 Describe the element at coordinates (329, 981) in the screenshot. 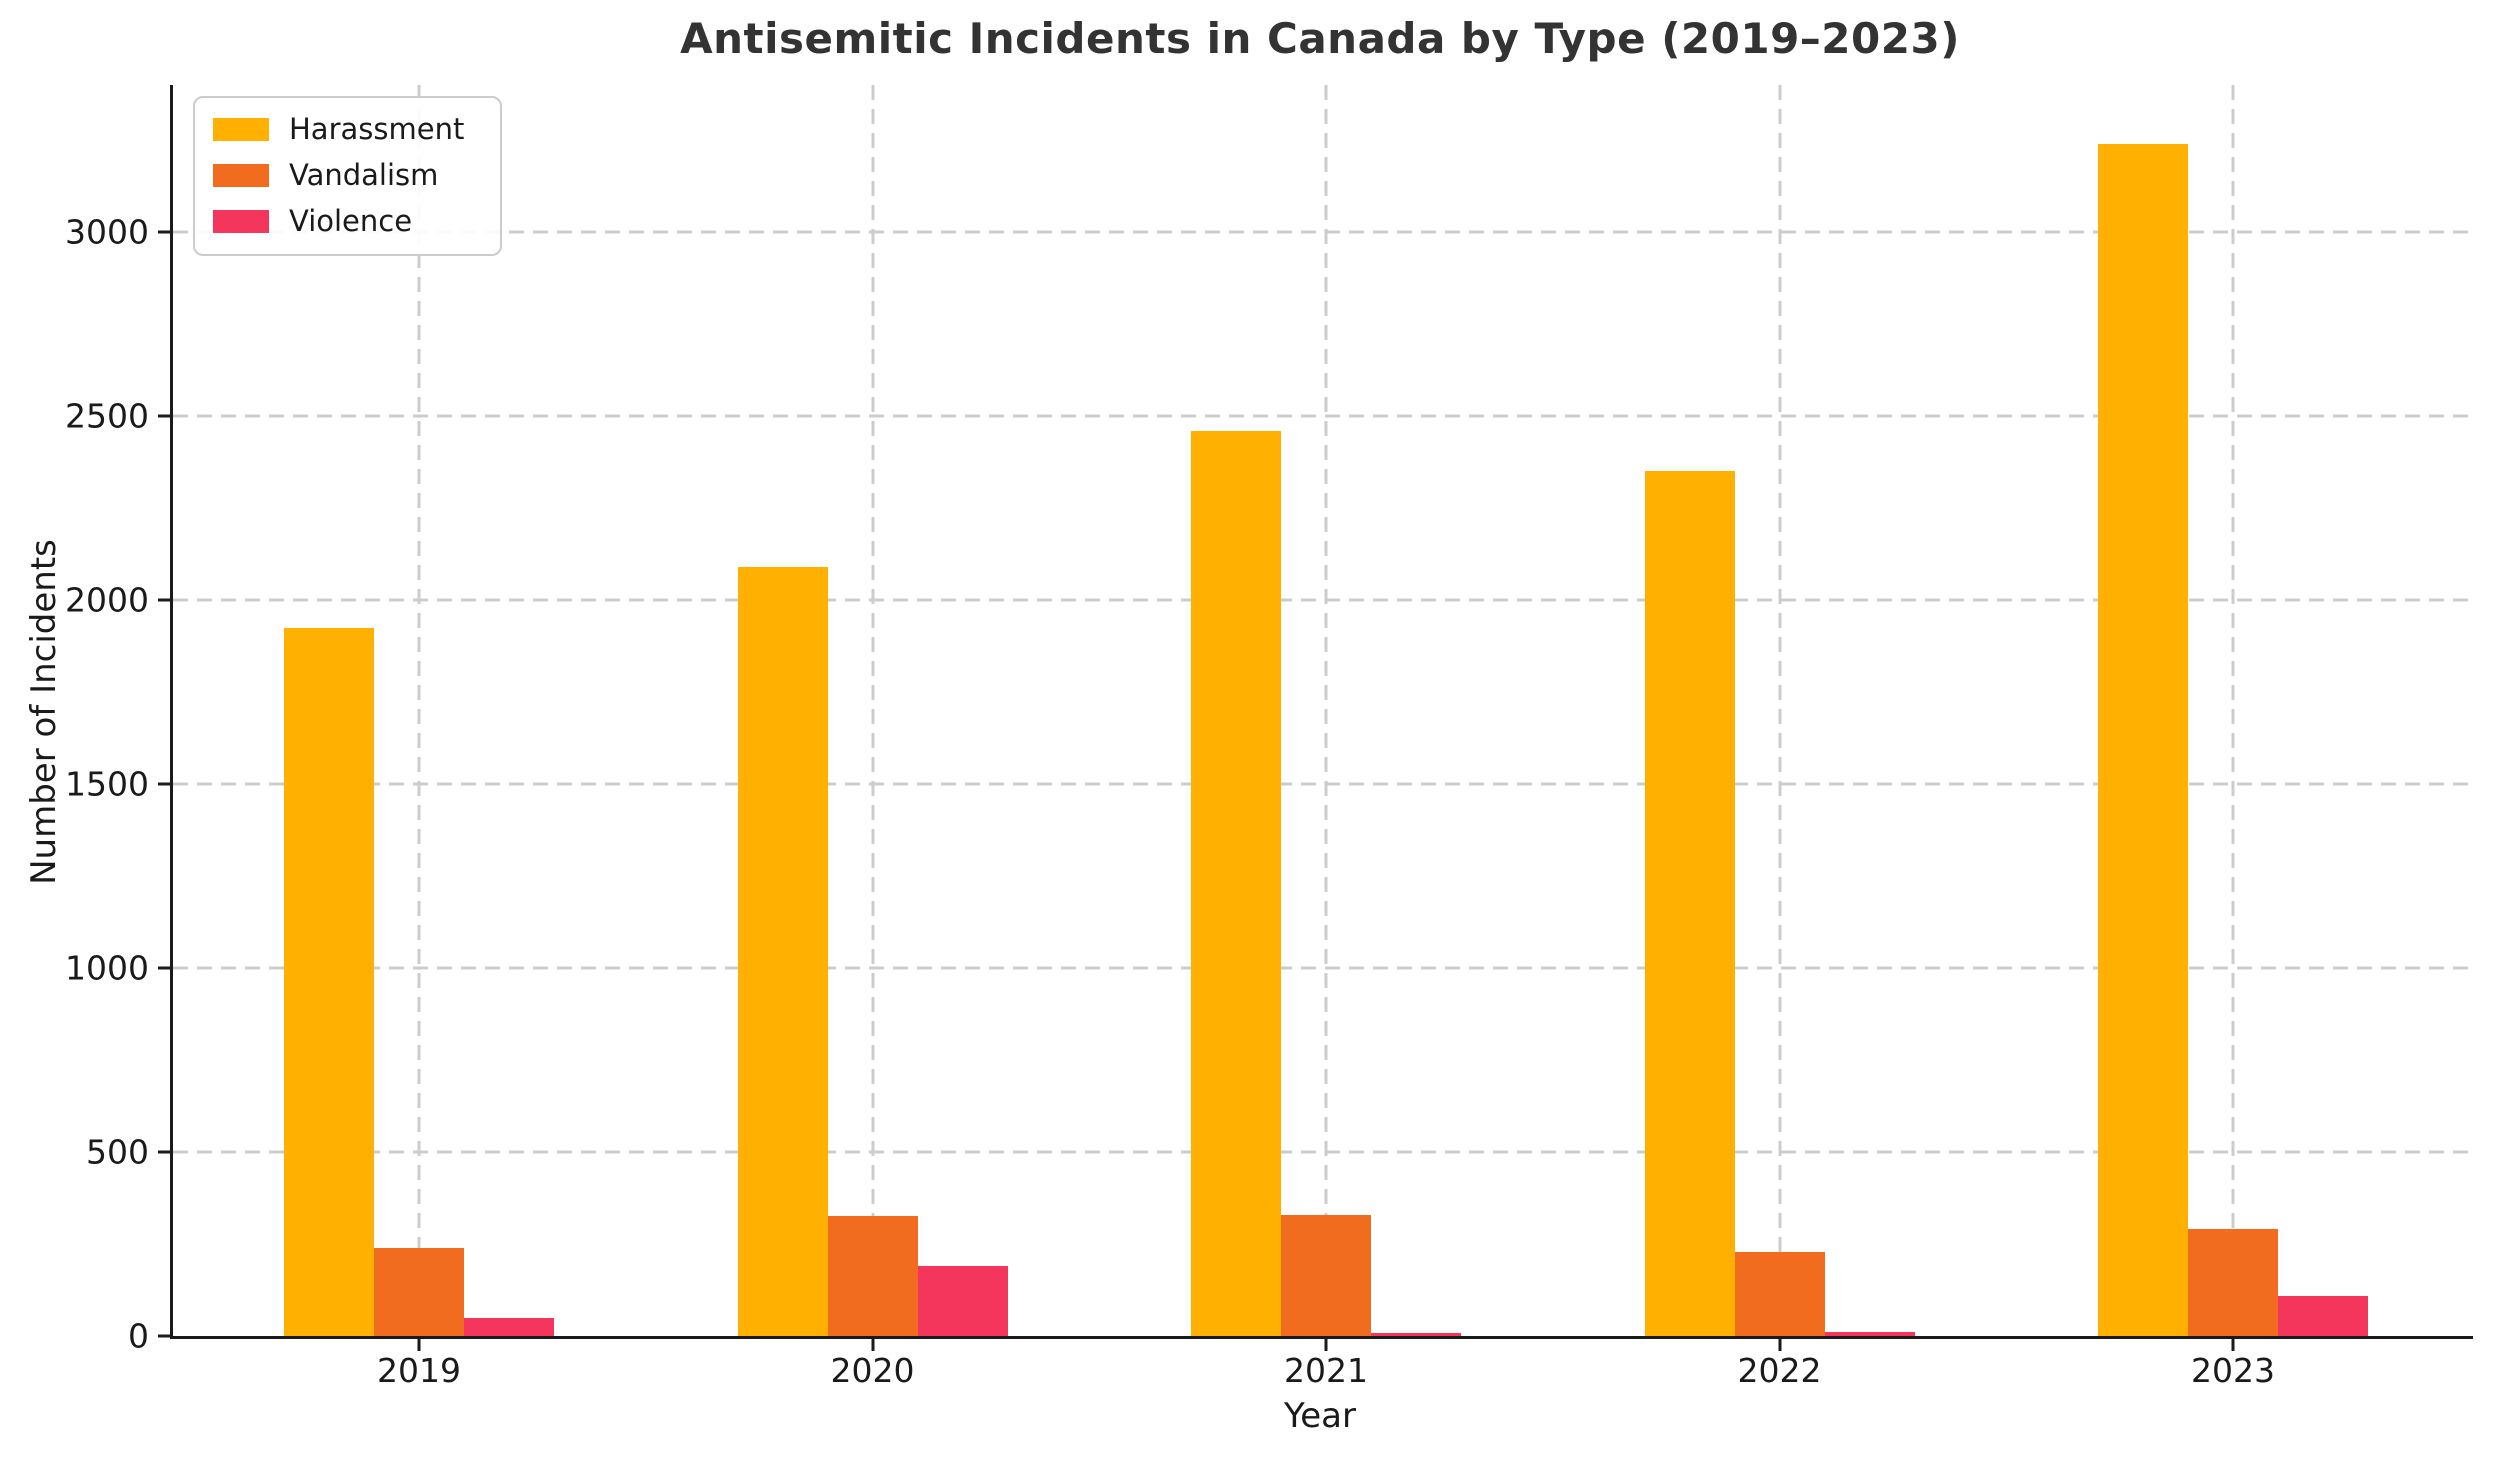

I see `bar-harassment-2019` at that location.